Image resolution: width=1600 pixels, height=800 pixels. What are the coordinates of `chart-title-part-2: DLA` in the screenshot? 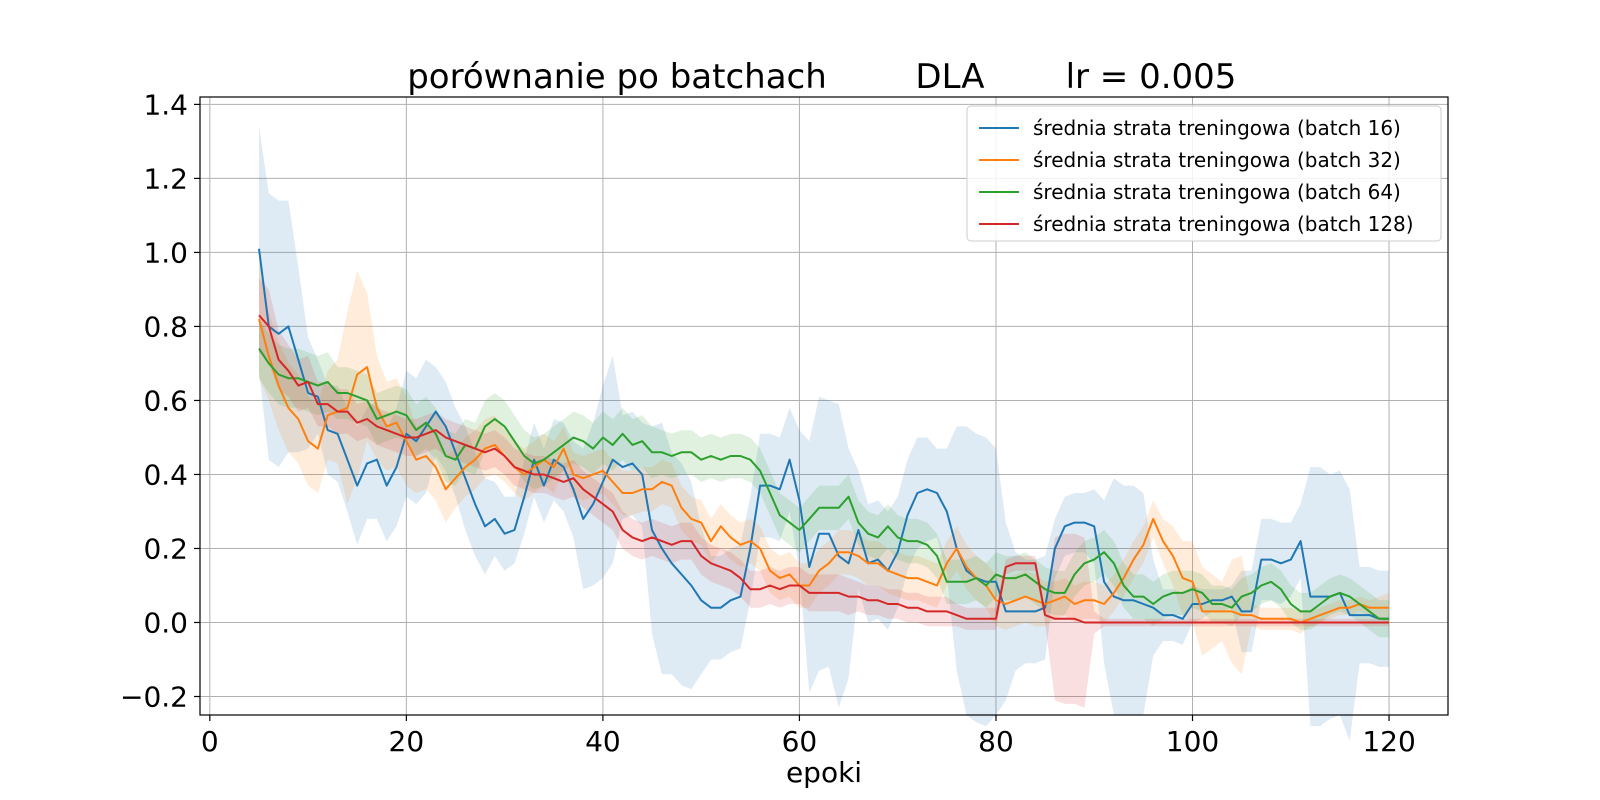 It's located at (949, 77).